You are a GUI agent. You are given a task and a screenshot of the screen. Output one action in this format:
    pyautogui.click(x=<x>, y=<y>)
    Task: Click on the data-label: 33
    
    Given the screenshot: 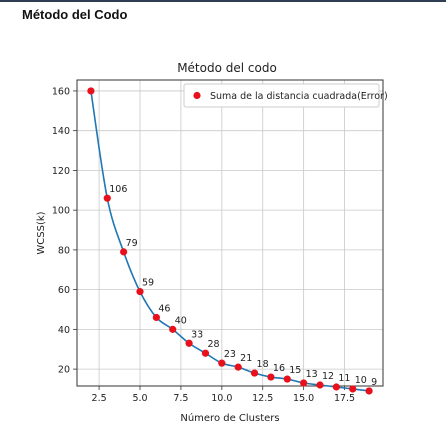 What is the action you would take?
    pyautogui.click(x=197, y=334)
    